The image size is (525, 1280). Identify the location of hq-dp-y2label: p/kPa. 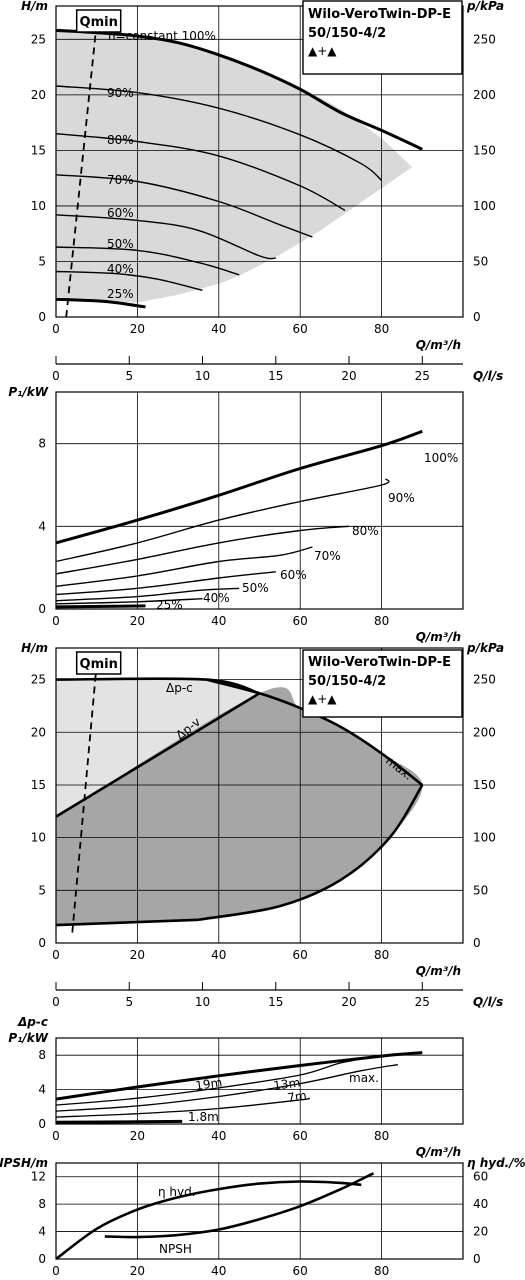
(485, 648).